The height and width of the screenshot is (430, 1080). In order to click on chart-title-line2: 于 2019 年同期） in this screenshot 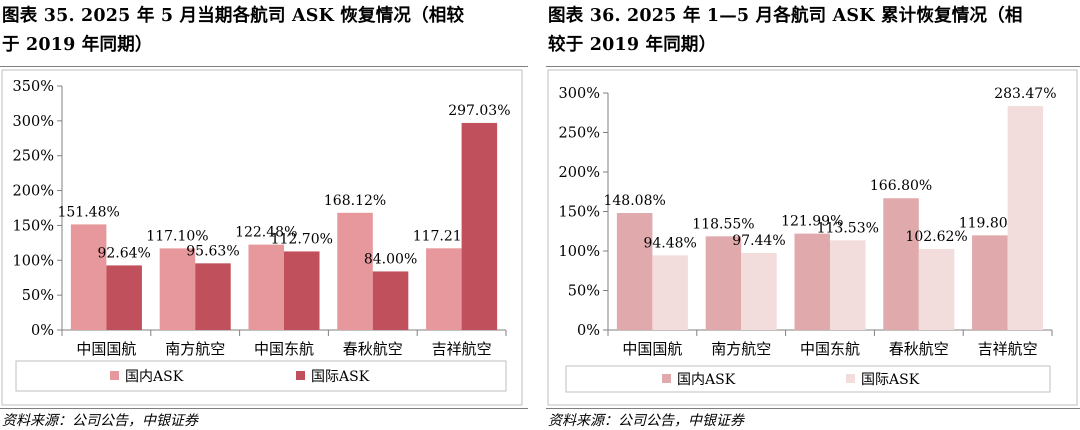, I will do `click(77, 45)`.